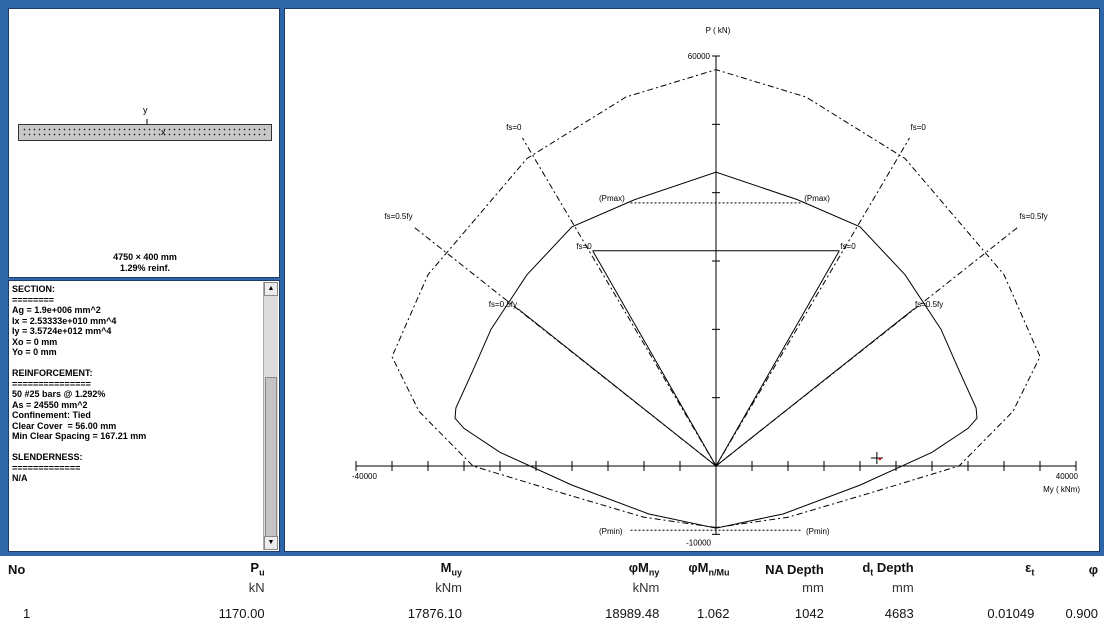  I want to click on col-header-no: No, so click(17, 569).